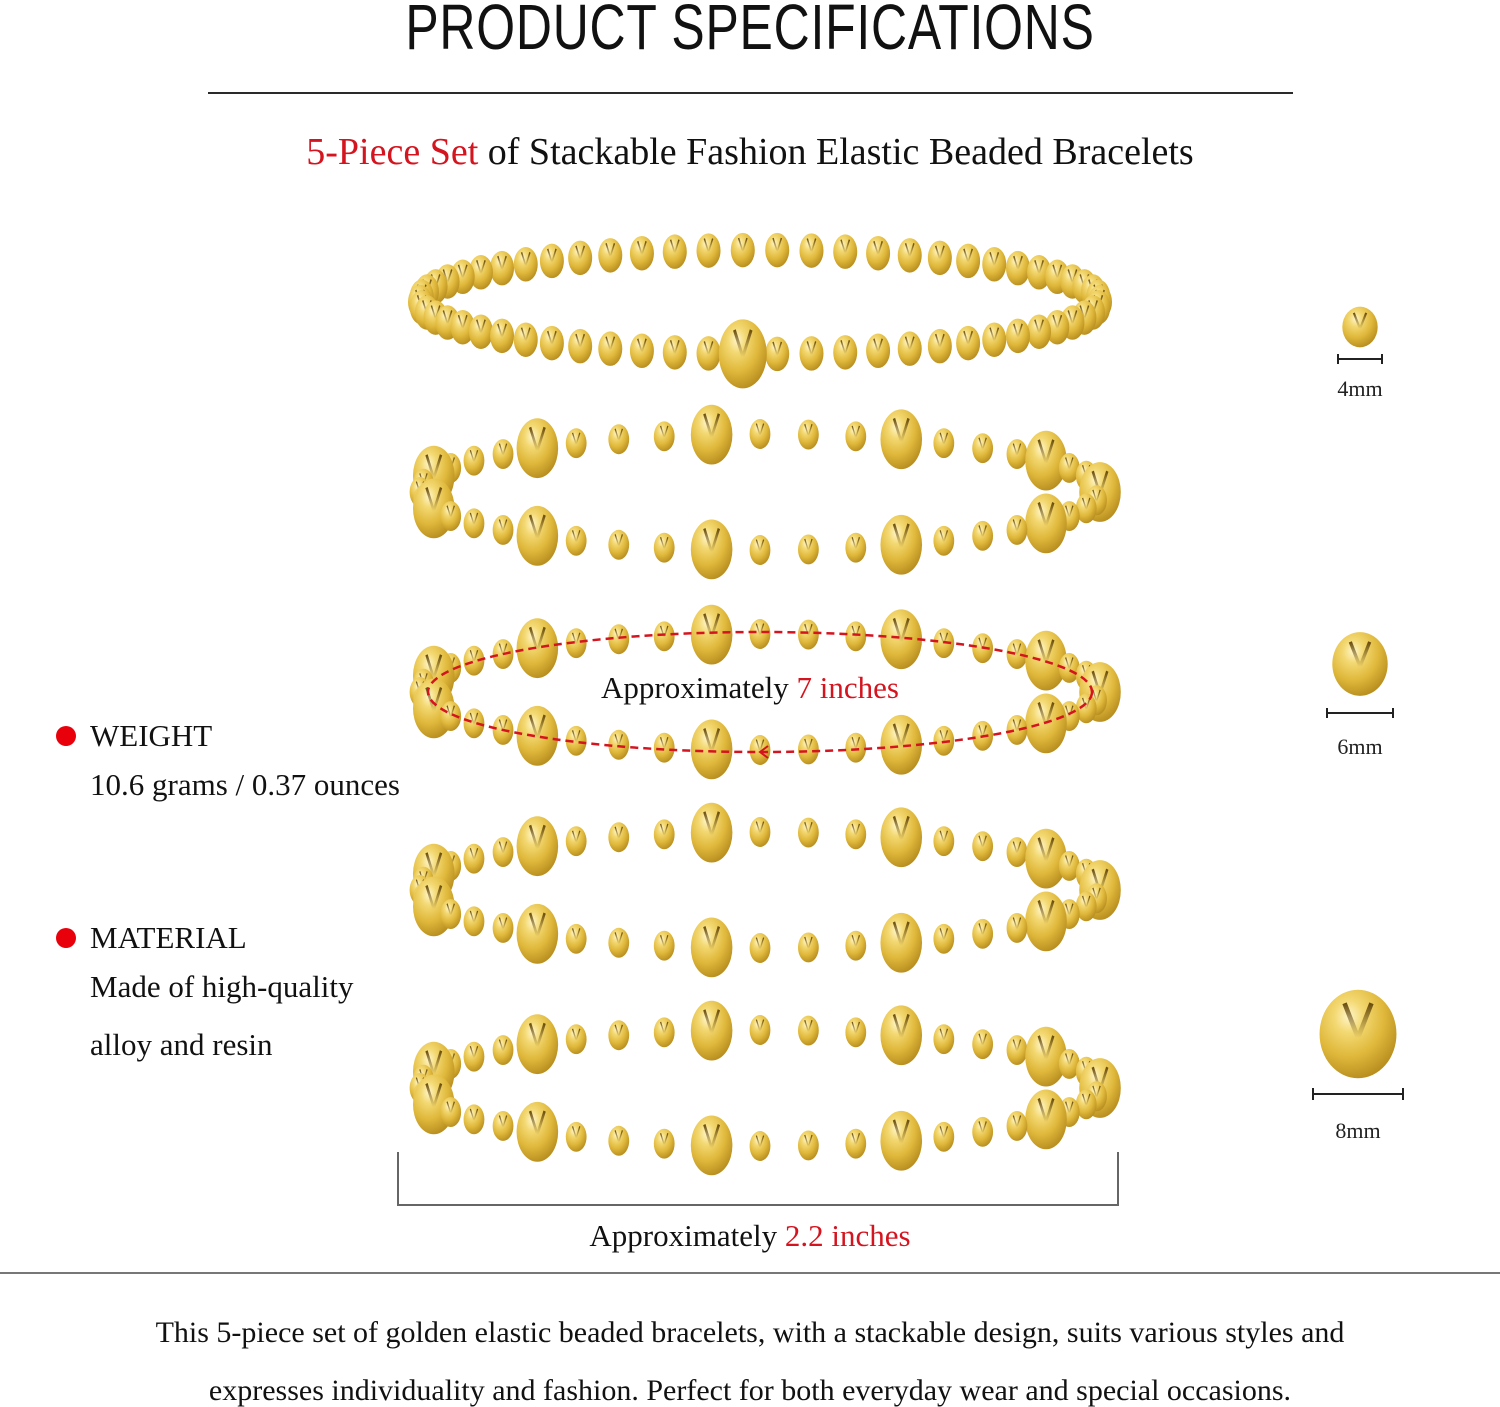  Describe the element at coordinates (758, 1179) in the screenshot. I see `width-bracket` at that location.